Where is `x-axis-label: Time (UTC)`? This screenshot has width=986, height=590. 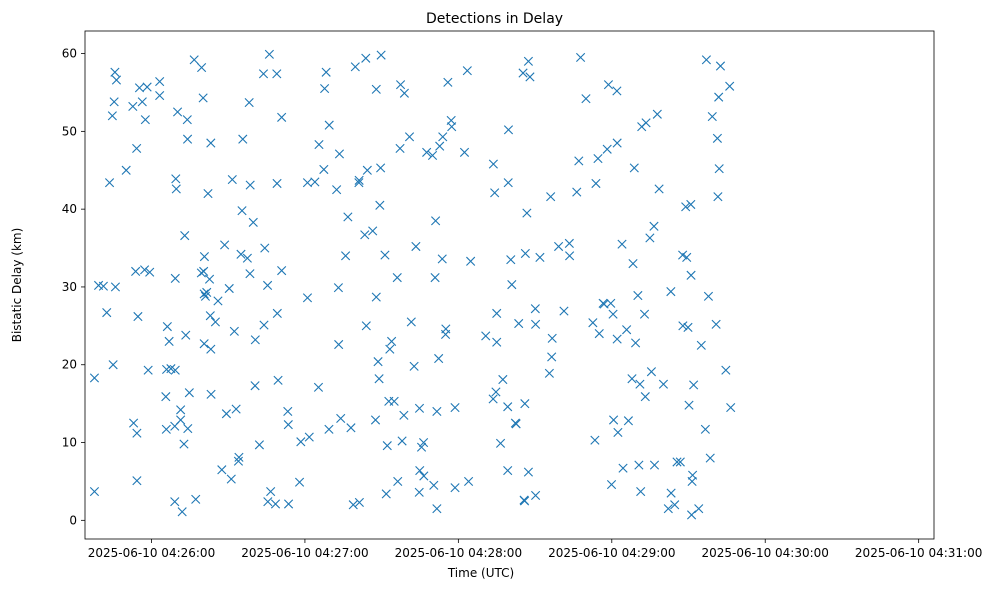
x-axis-label: Time (UTC) is located at coordinates (480, 573).